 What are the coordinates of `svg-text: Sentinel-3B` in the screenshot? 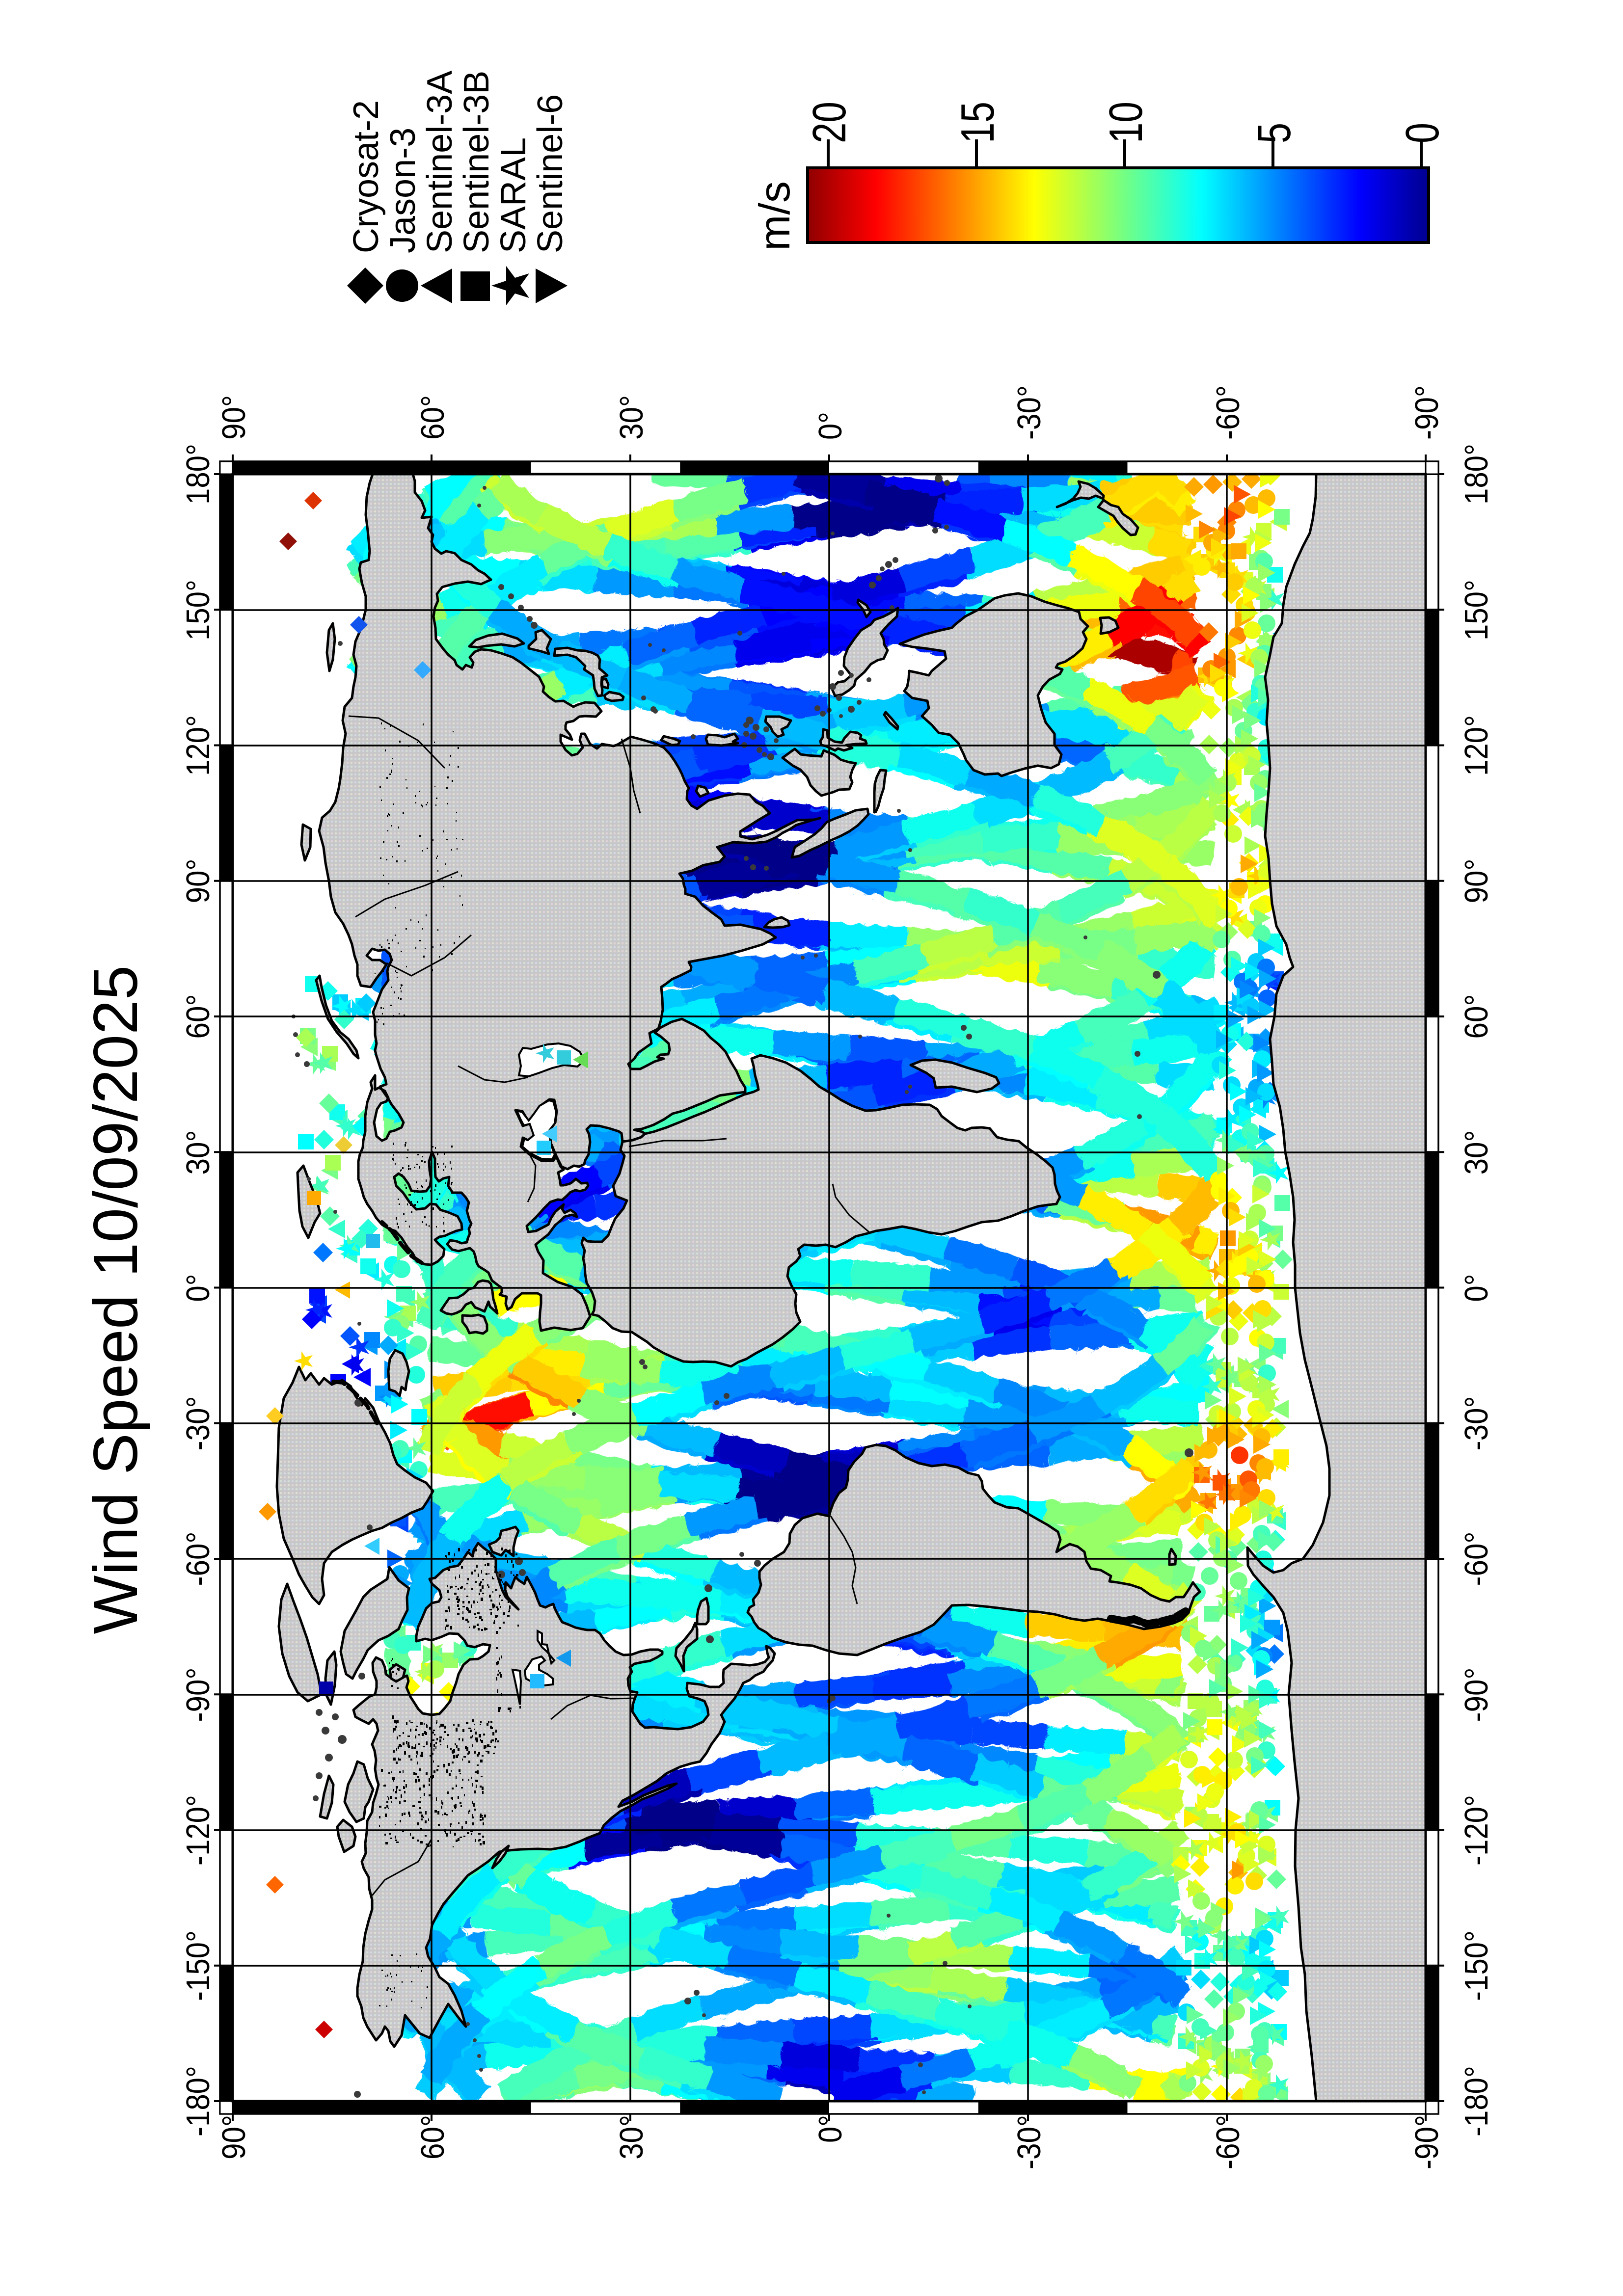 It's located at (476, 162).